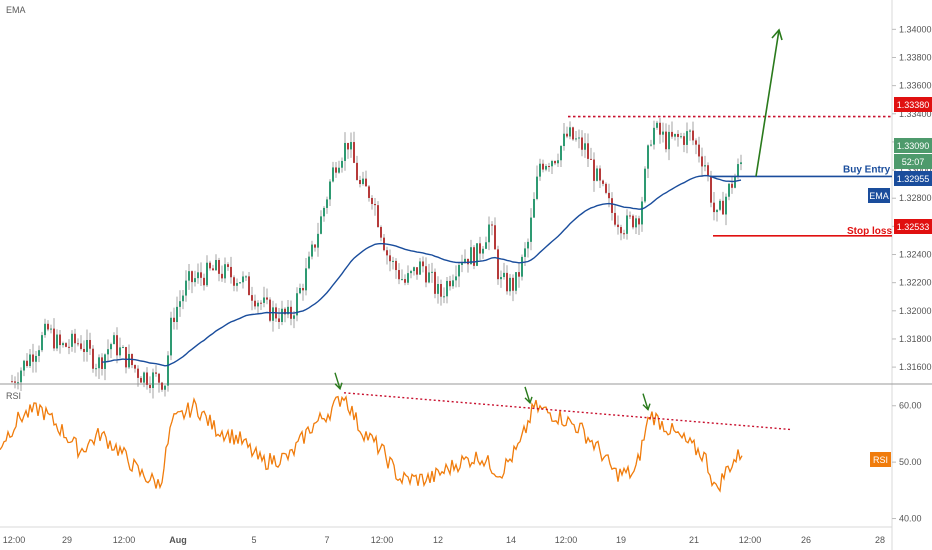 The image size is (932, 550). What do you see at coordinates (915, 283) in the screenshot?
I see `price-tick-label: 1.32200` at bounding box center [915, 283].